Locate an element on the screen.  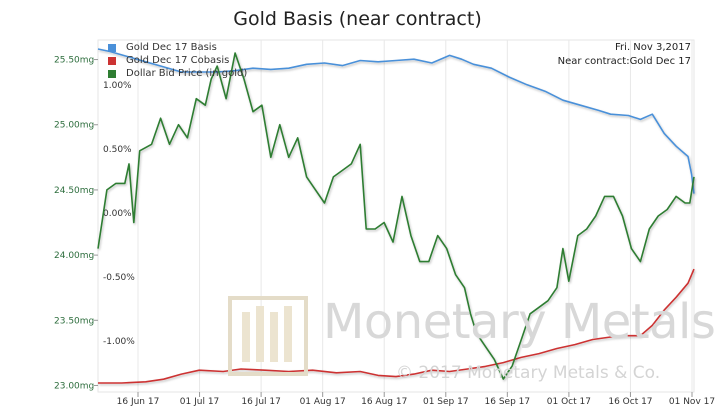
legend-label-dollar-bid: Dollar Bid Price (in gold) is located at coordinates (187, 73).